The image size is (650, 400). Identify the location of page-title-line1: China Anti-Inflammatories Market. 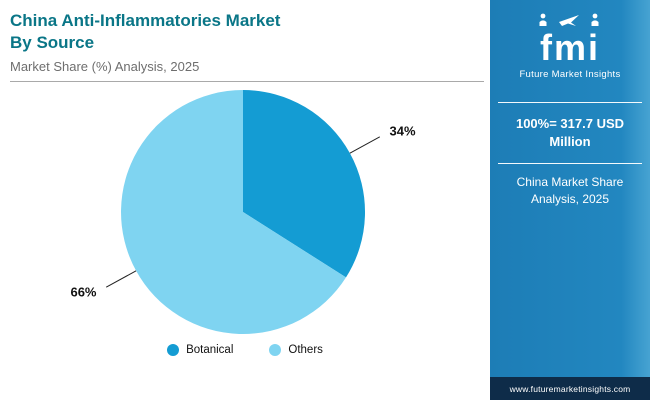
(145, 20).